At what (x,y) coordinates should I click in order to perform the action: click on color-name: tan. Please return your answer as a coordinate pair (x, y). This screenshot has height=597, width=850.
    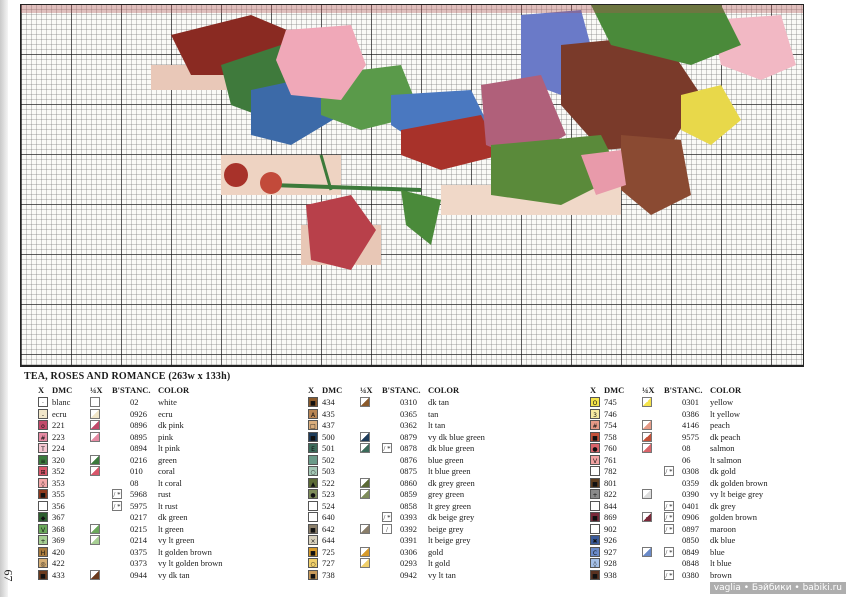
    Looking at the image, I should click on (433, 413).